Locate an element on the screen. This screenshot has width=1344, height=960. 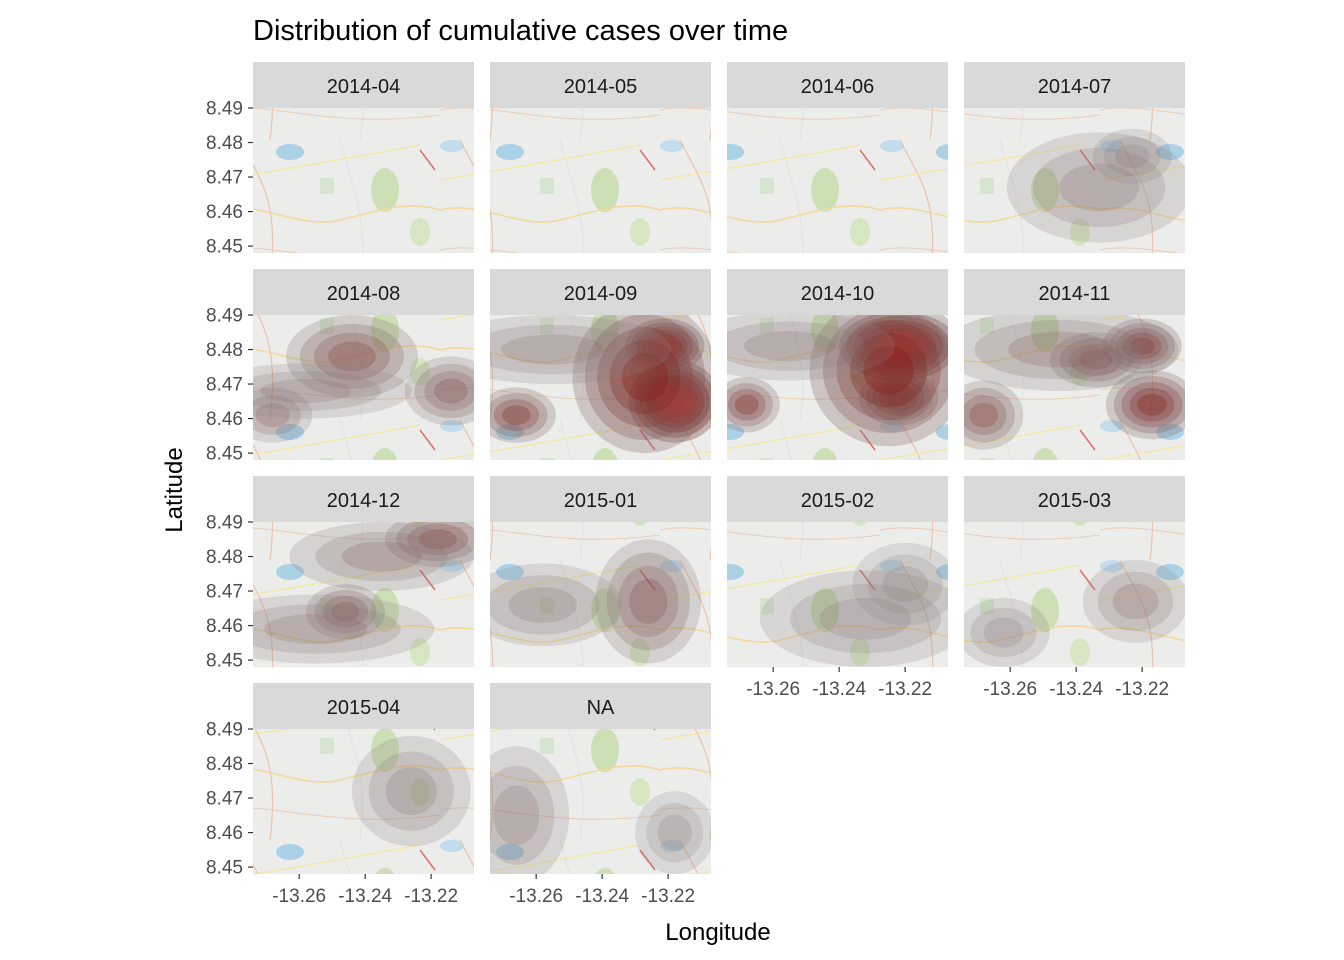
y-axis-title: Latitude is located at coordinates (174, 489).